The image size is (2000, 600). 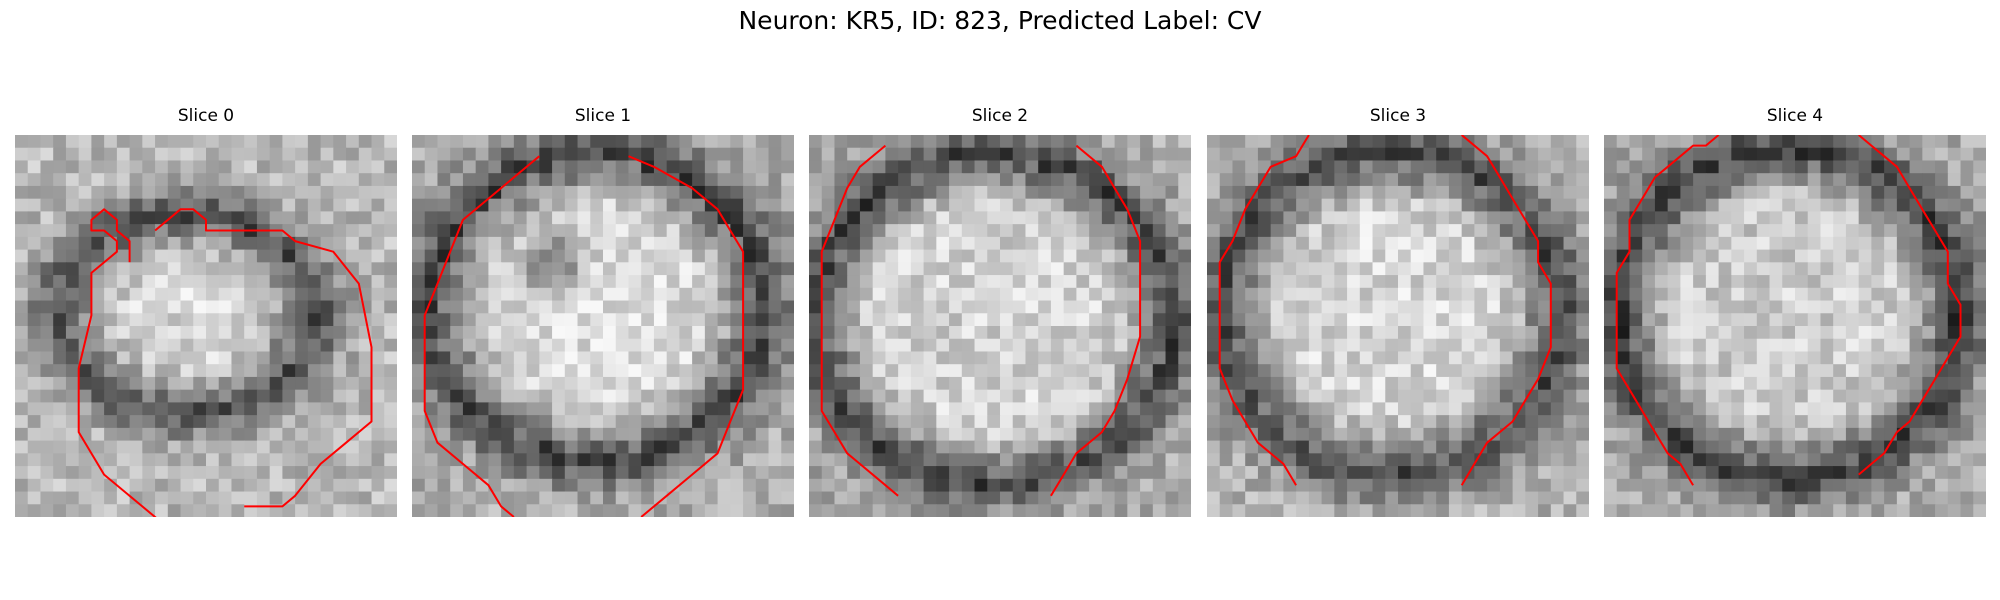 I want to click on slice-title: Slice 4, so click(x=1795, y=116).